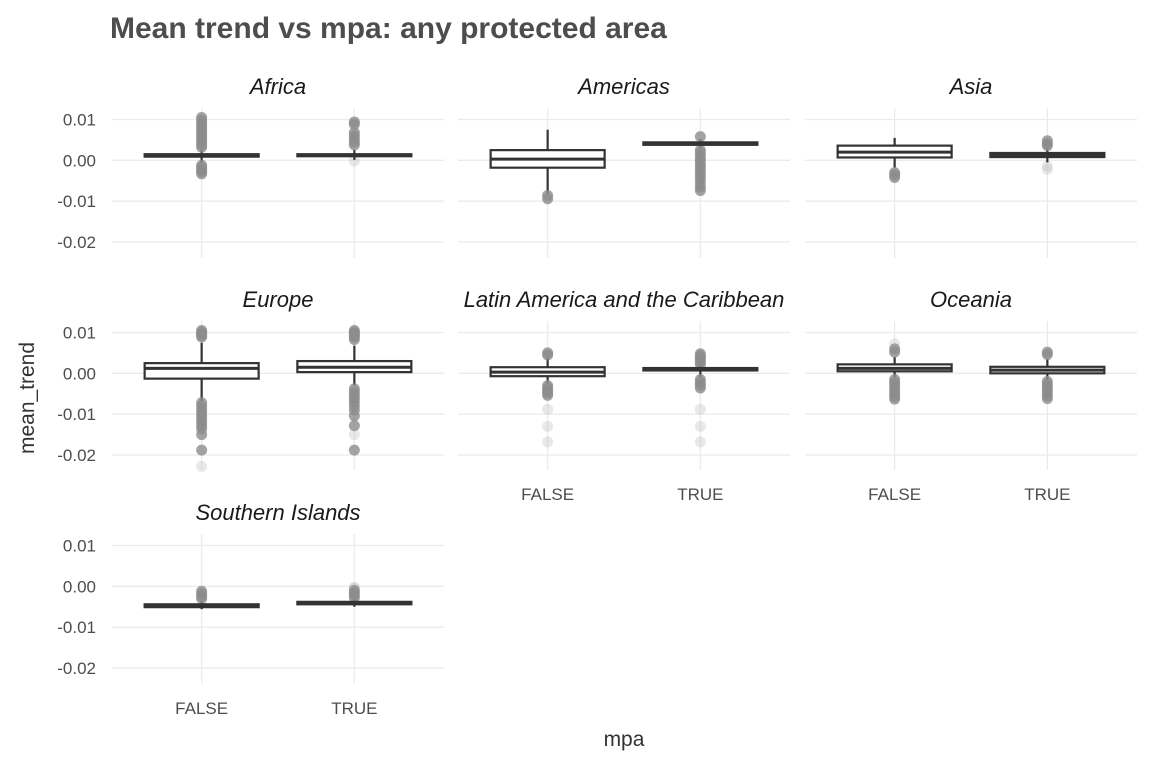 The height and width of the screenshot is (768, 1152). What do you see at coordinates (277, 512) in the screenshot?
I see `facet-label: Southern Islands` at bounding box center [277, 512].